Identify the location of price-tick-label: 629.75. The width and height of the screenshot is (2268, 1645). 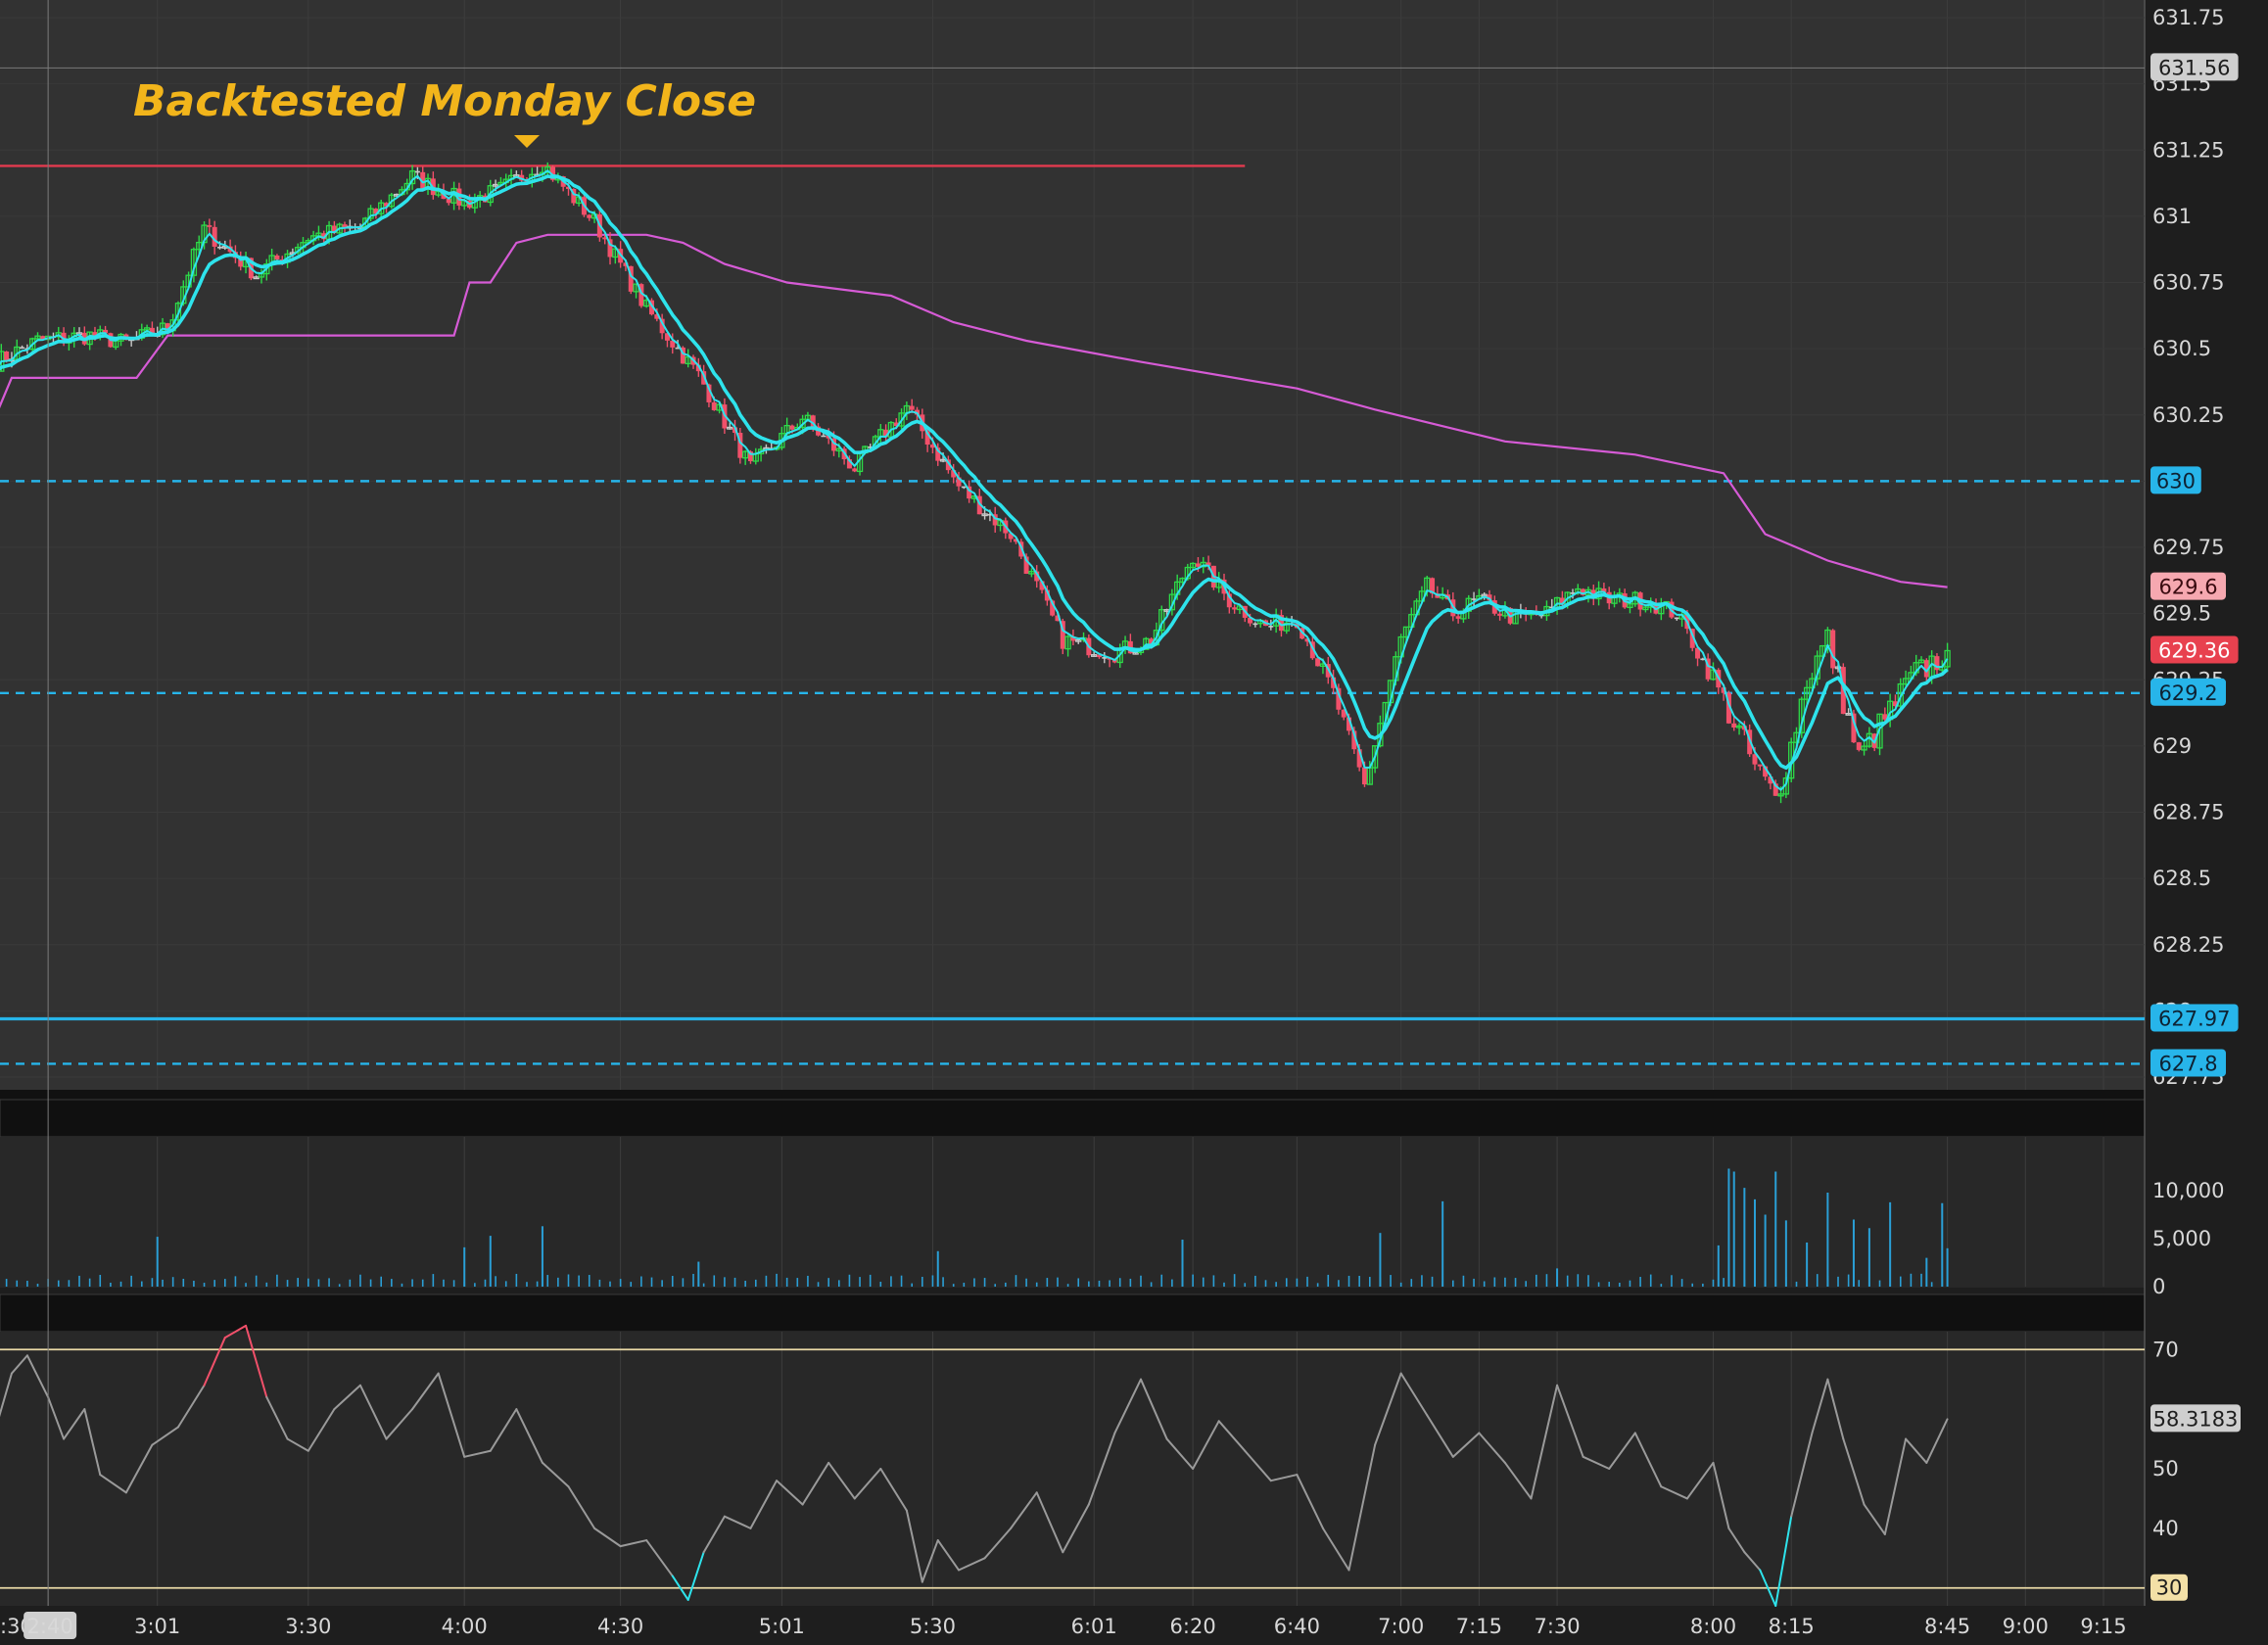
(2188, 547).